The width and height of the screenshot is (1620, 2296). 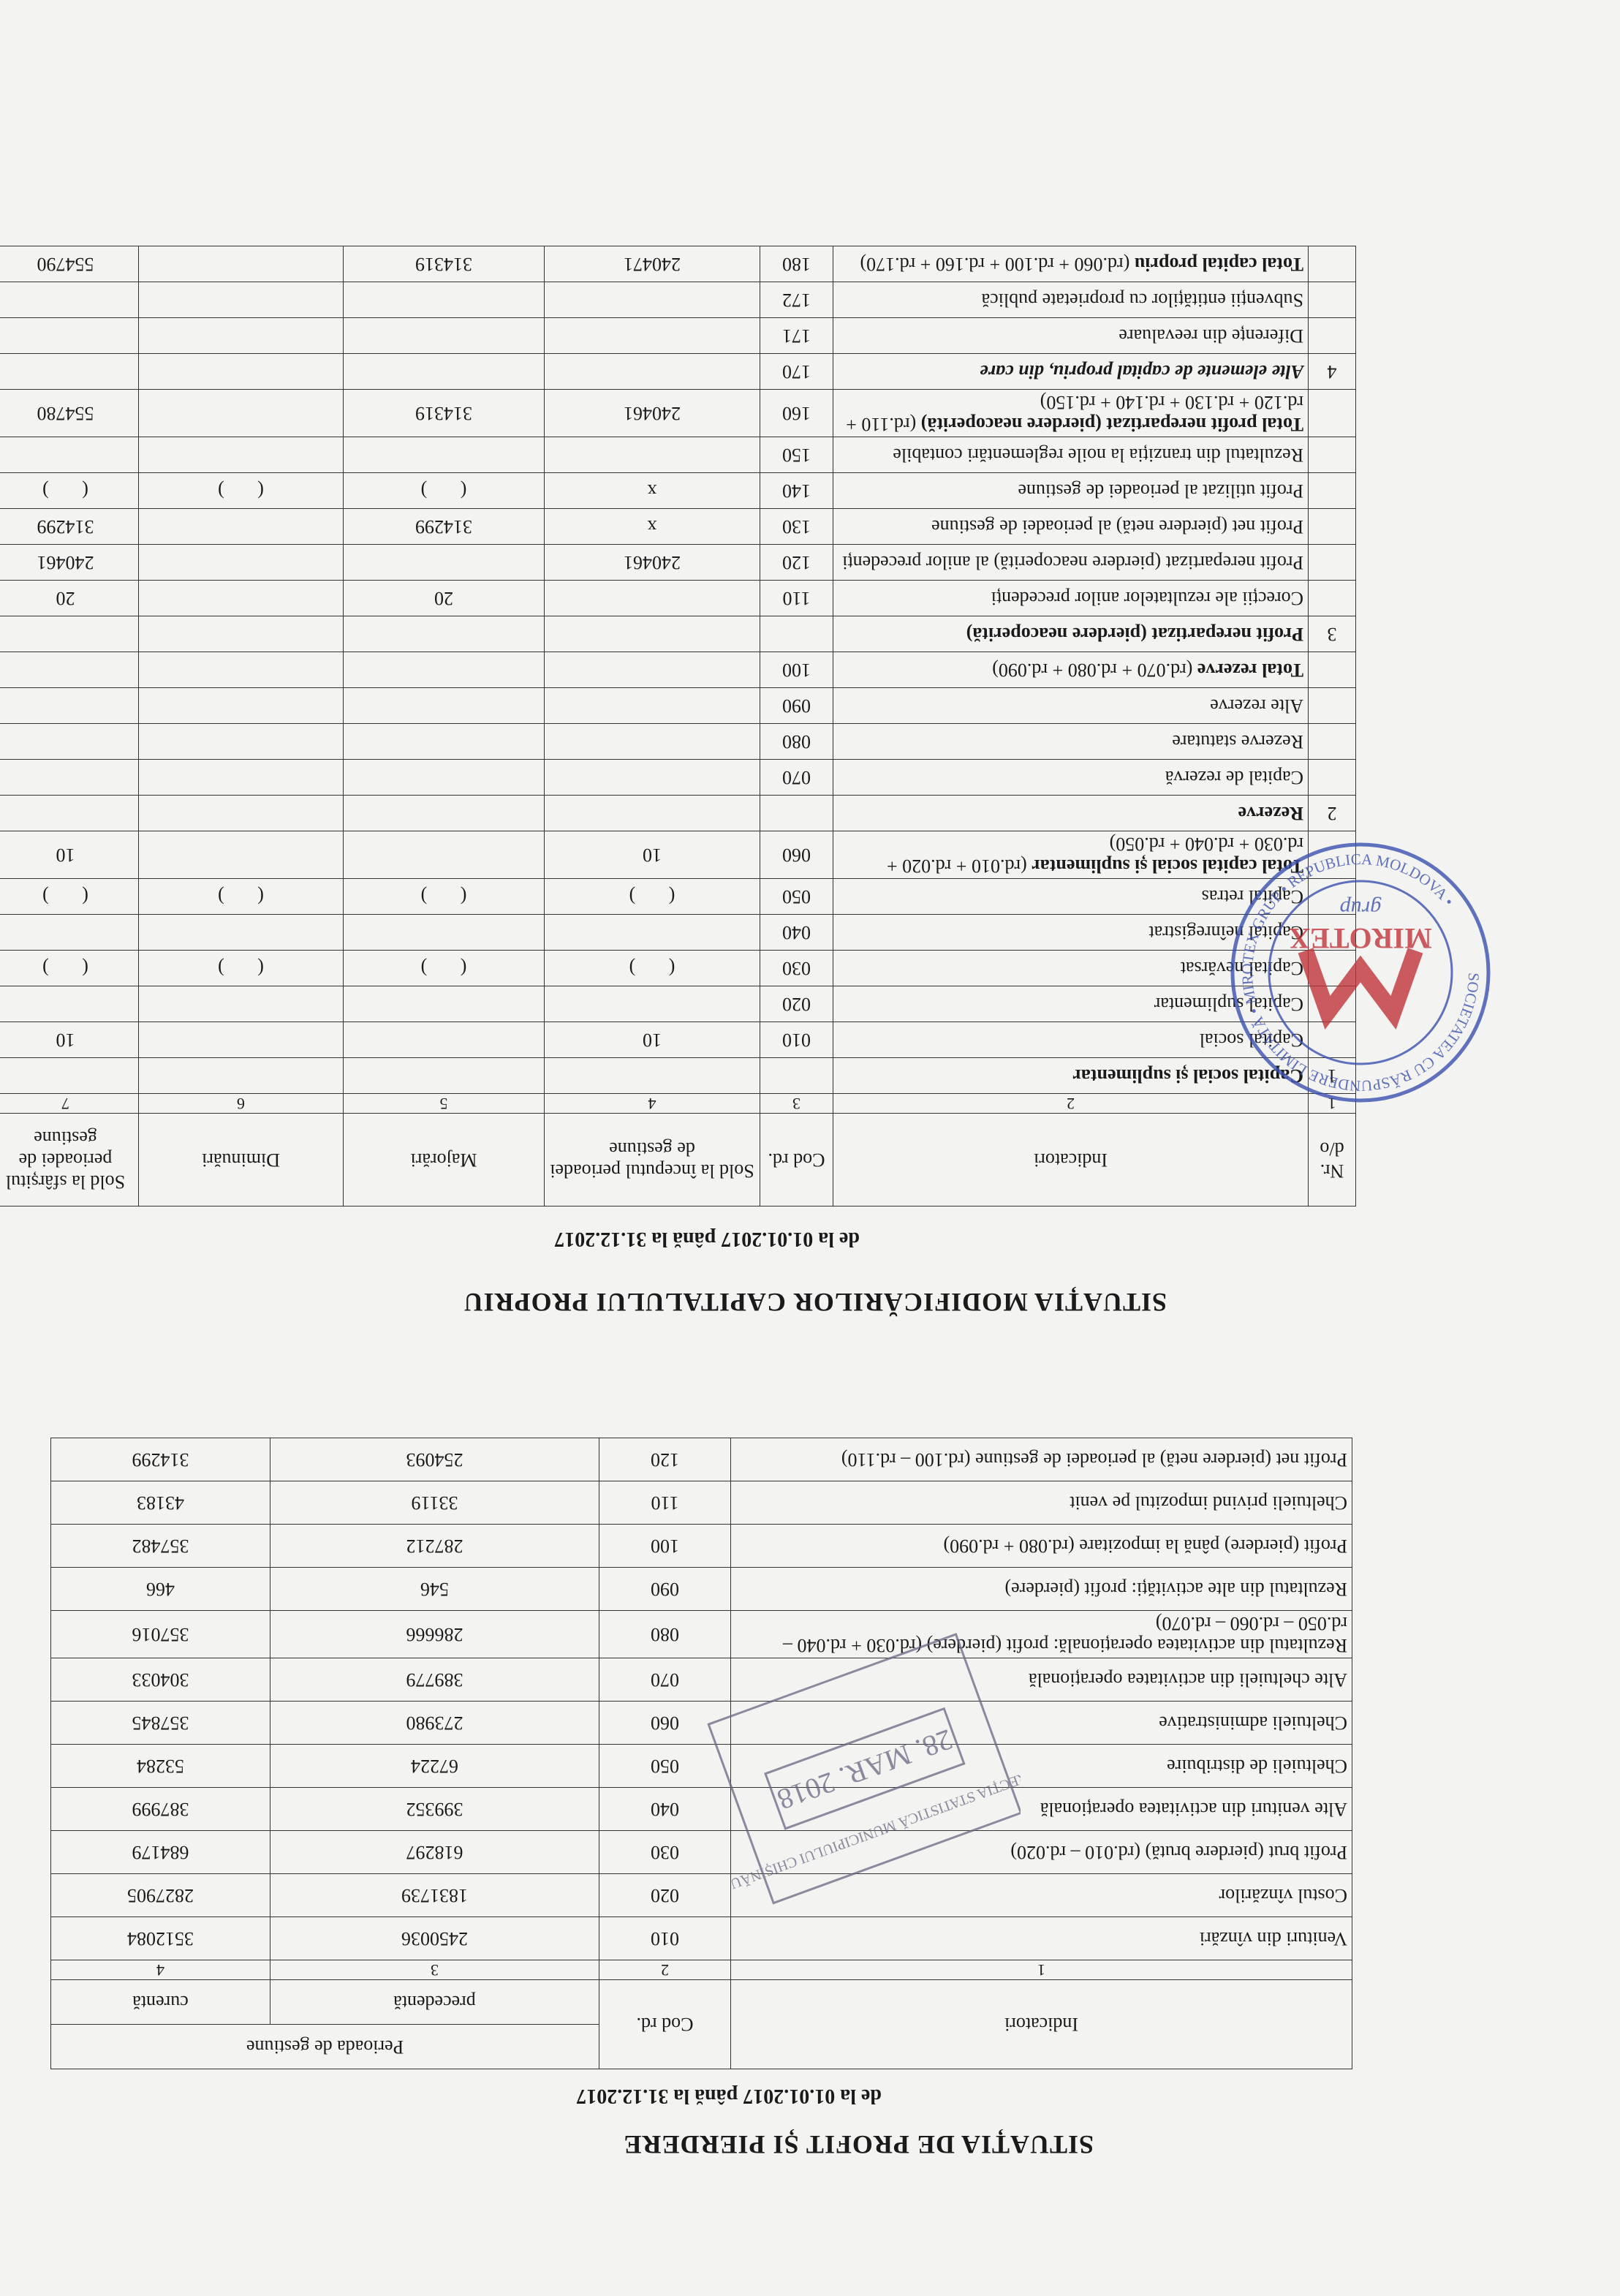 I want to click on cell-value: x, so click(x=652, y=490).